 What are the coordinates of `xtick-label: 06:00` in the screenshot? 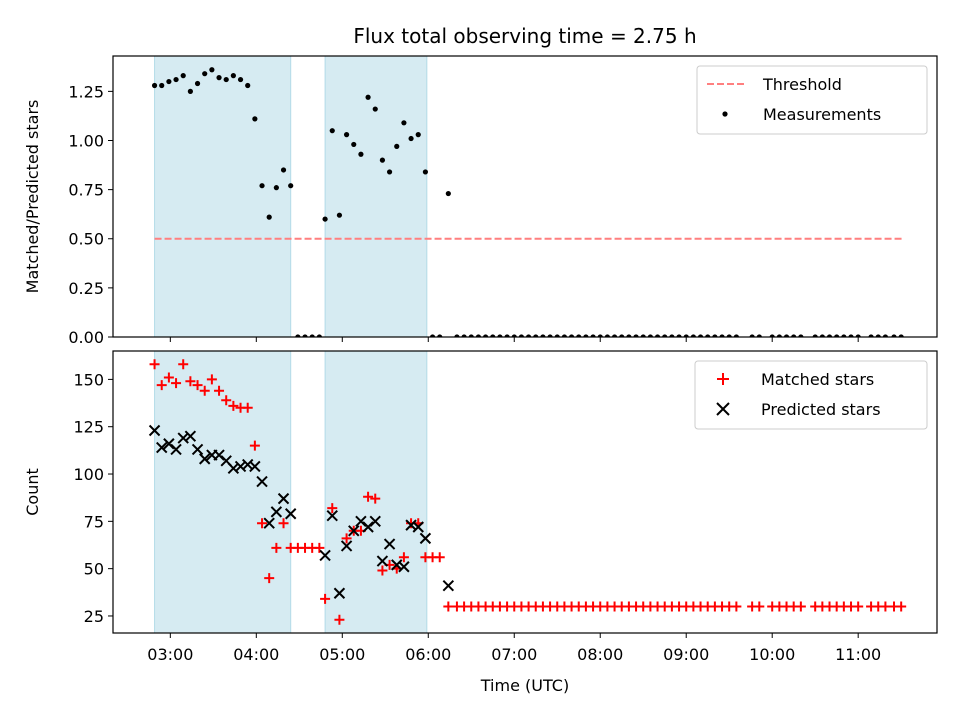 It's located at (428, 654).